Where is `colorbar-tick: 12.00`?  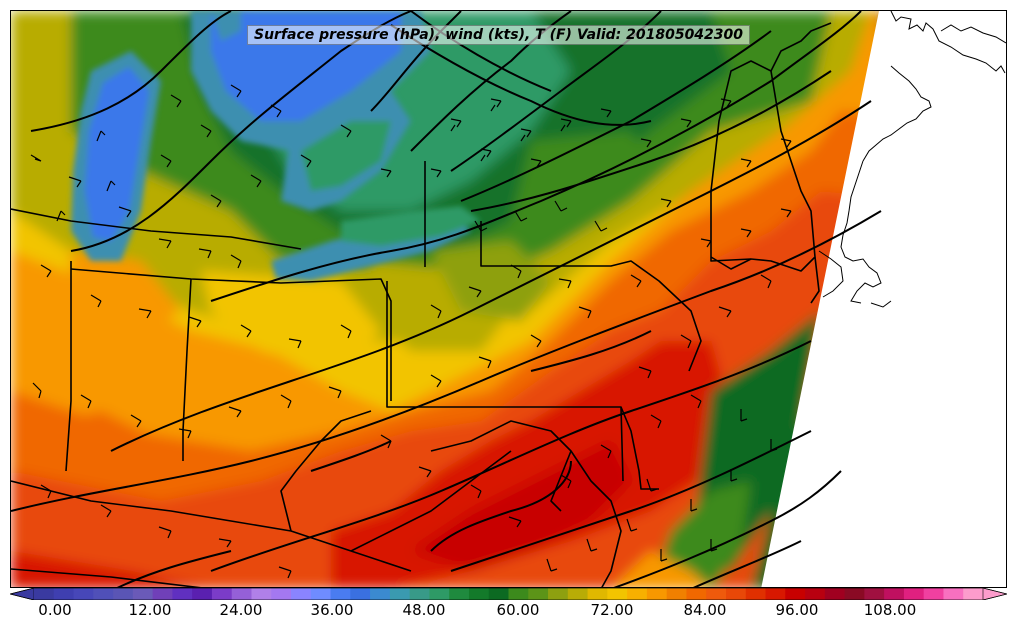
colorbar-tick: 12.00 is located at coordinates (150, 610).